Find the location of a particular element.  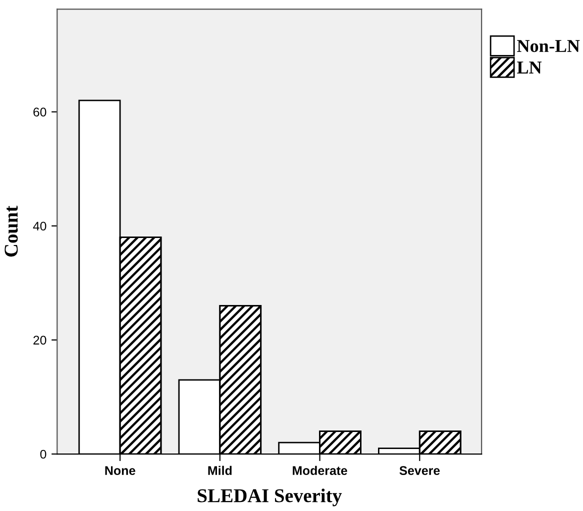

legend-label: Non-LN is located at coordinates (548, 46).